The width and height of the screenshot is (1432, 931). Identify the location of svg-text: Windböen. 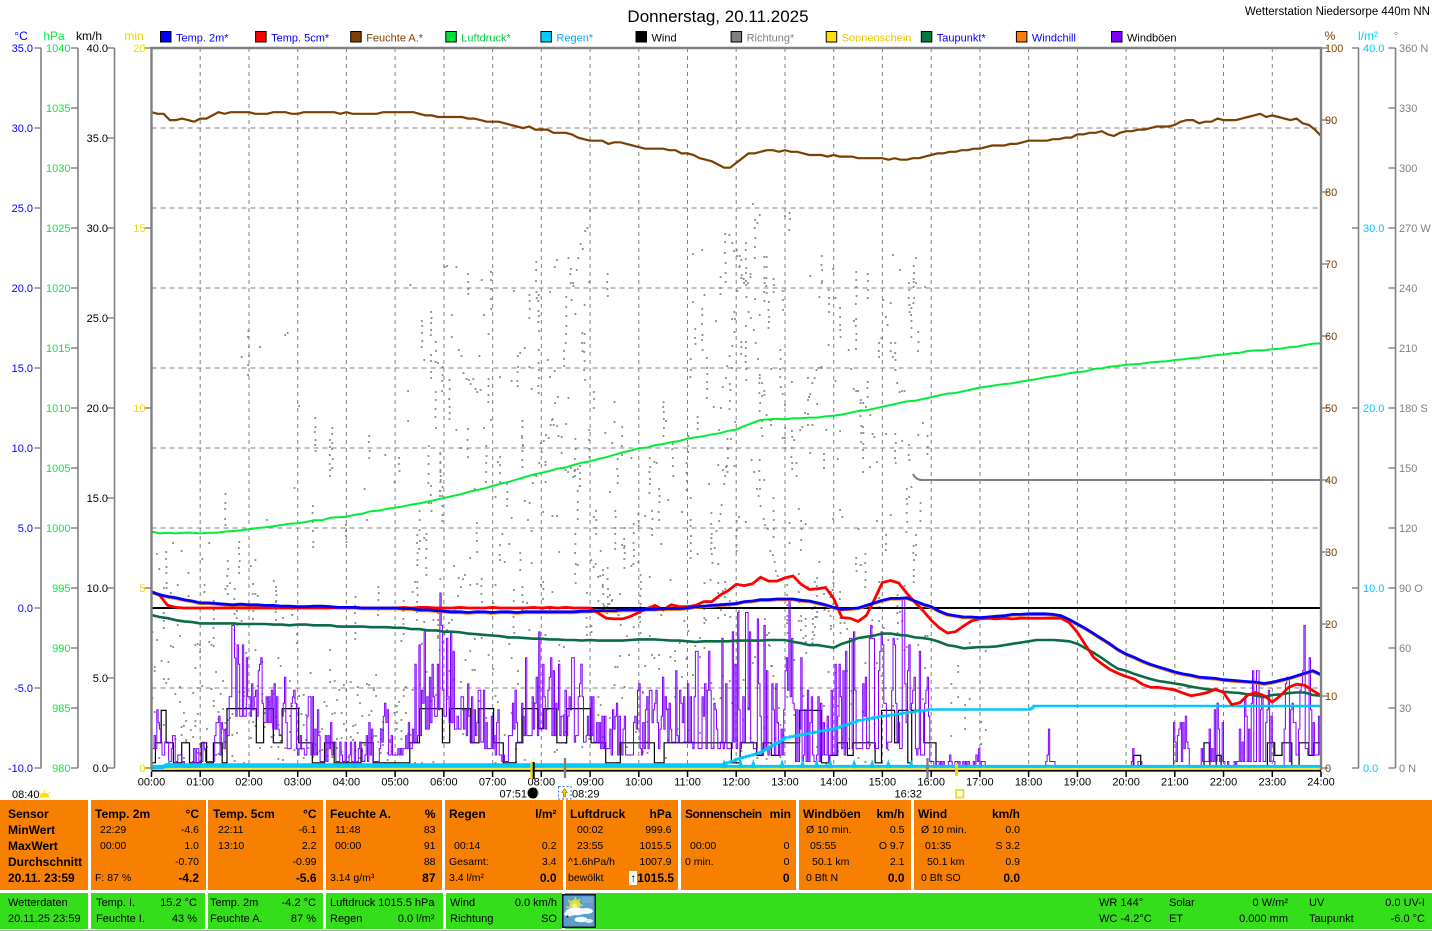
(1152, 39).